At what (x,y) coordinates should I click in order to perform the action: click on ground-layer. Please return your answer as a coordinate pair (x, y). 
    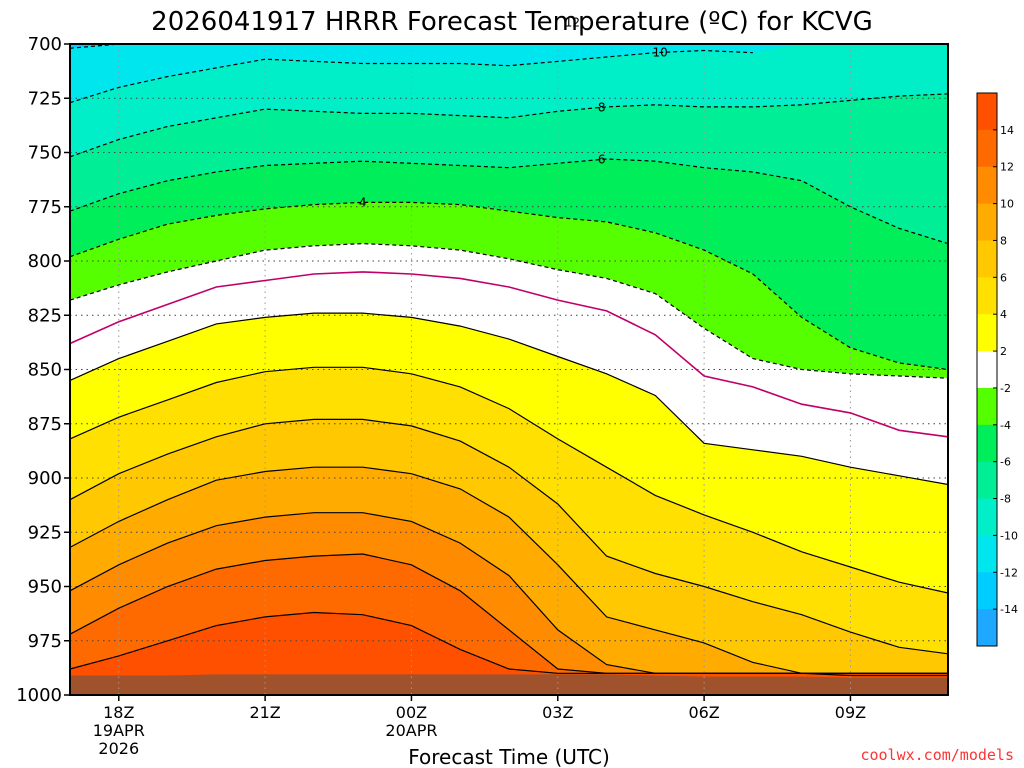
    Looking at the image, I should click on (509, 684).